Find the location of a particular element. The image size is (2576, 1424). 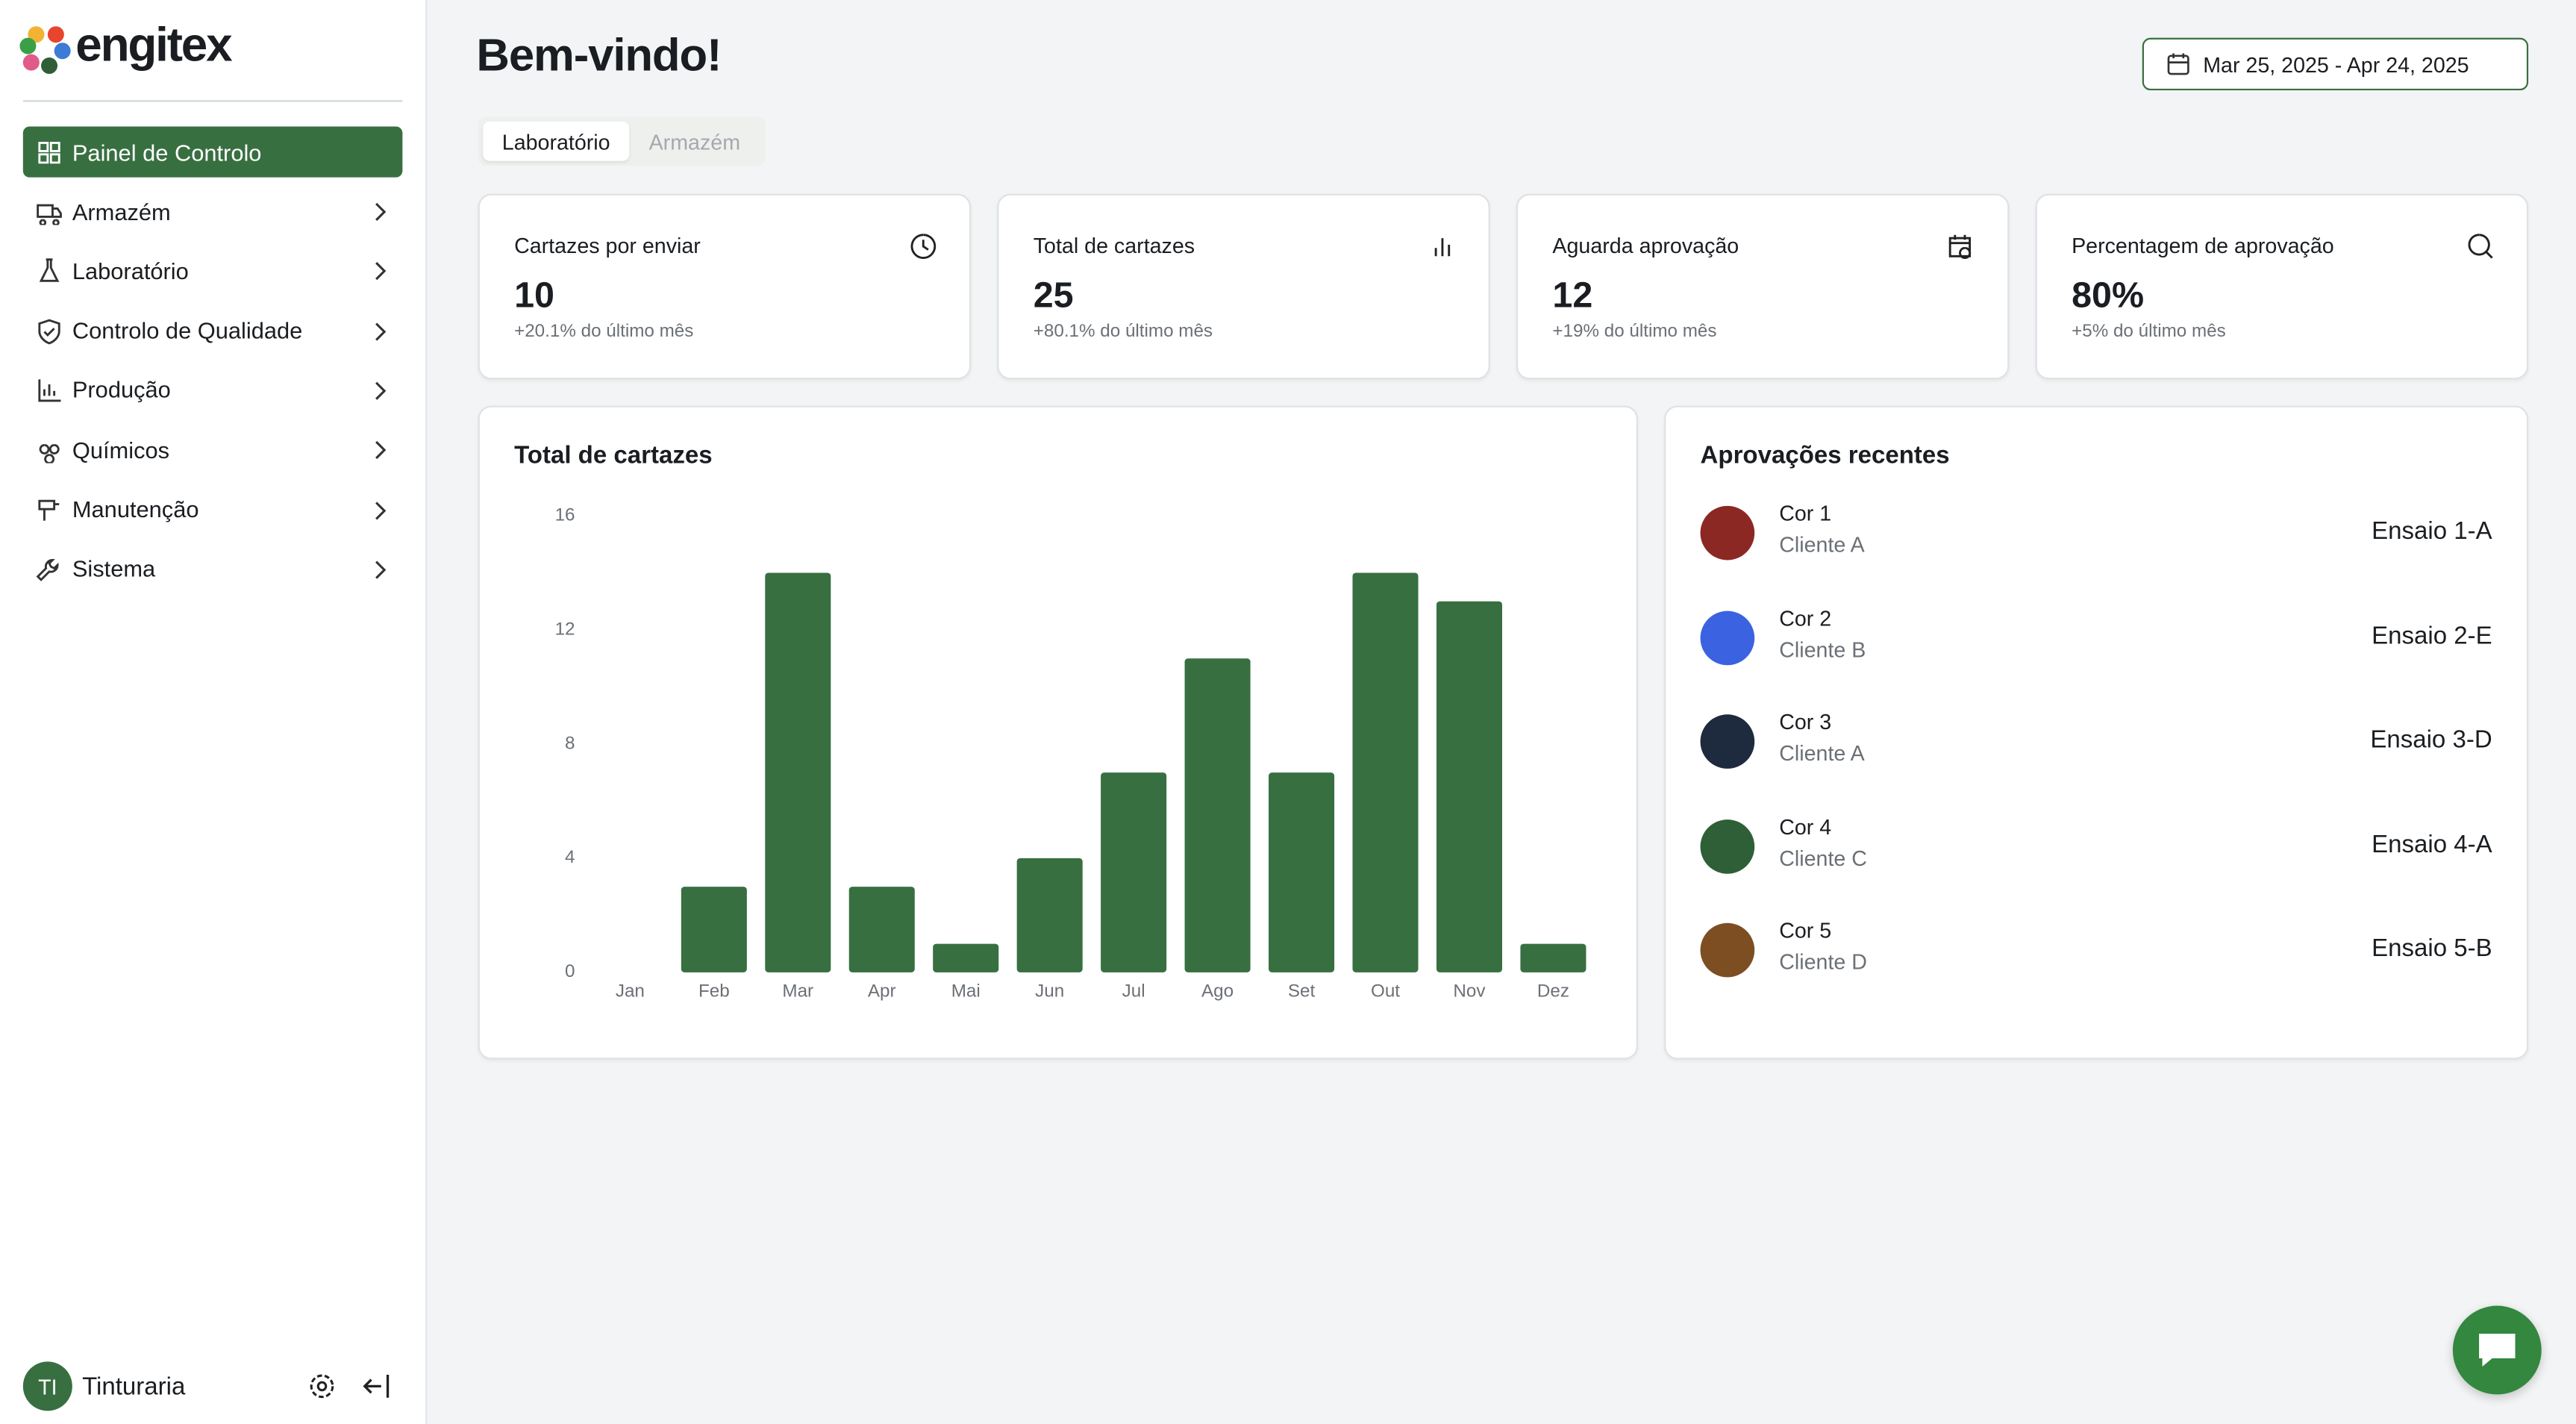

nav-item: Manutenção is located at coordinates (213, 509).